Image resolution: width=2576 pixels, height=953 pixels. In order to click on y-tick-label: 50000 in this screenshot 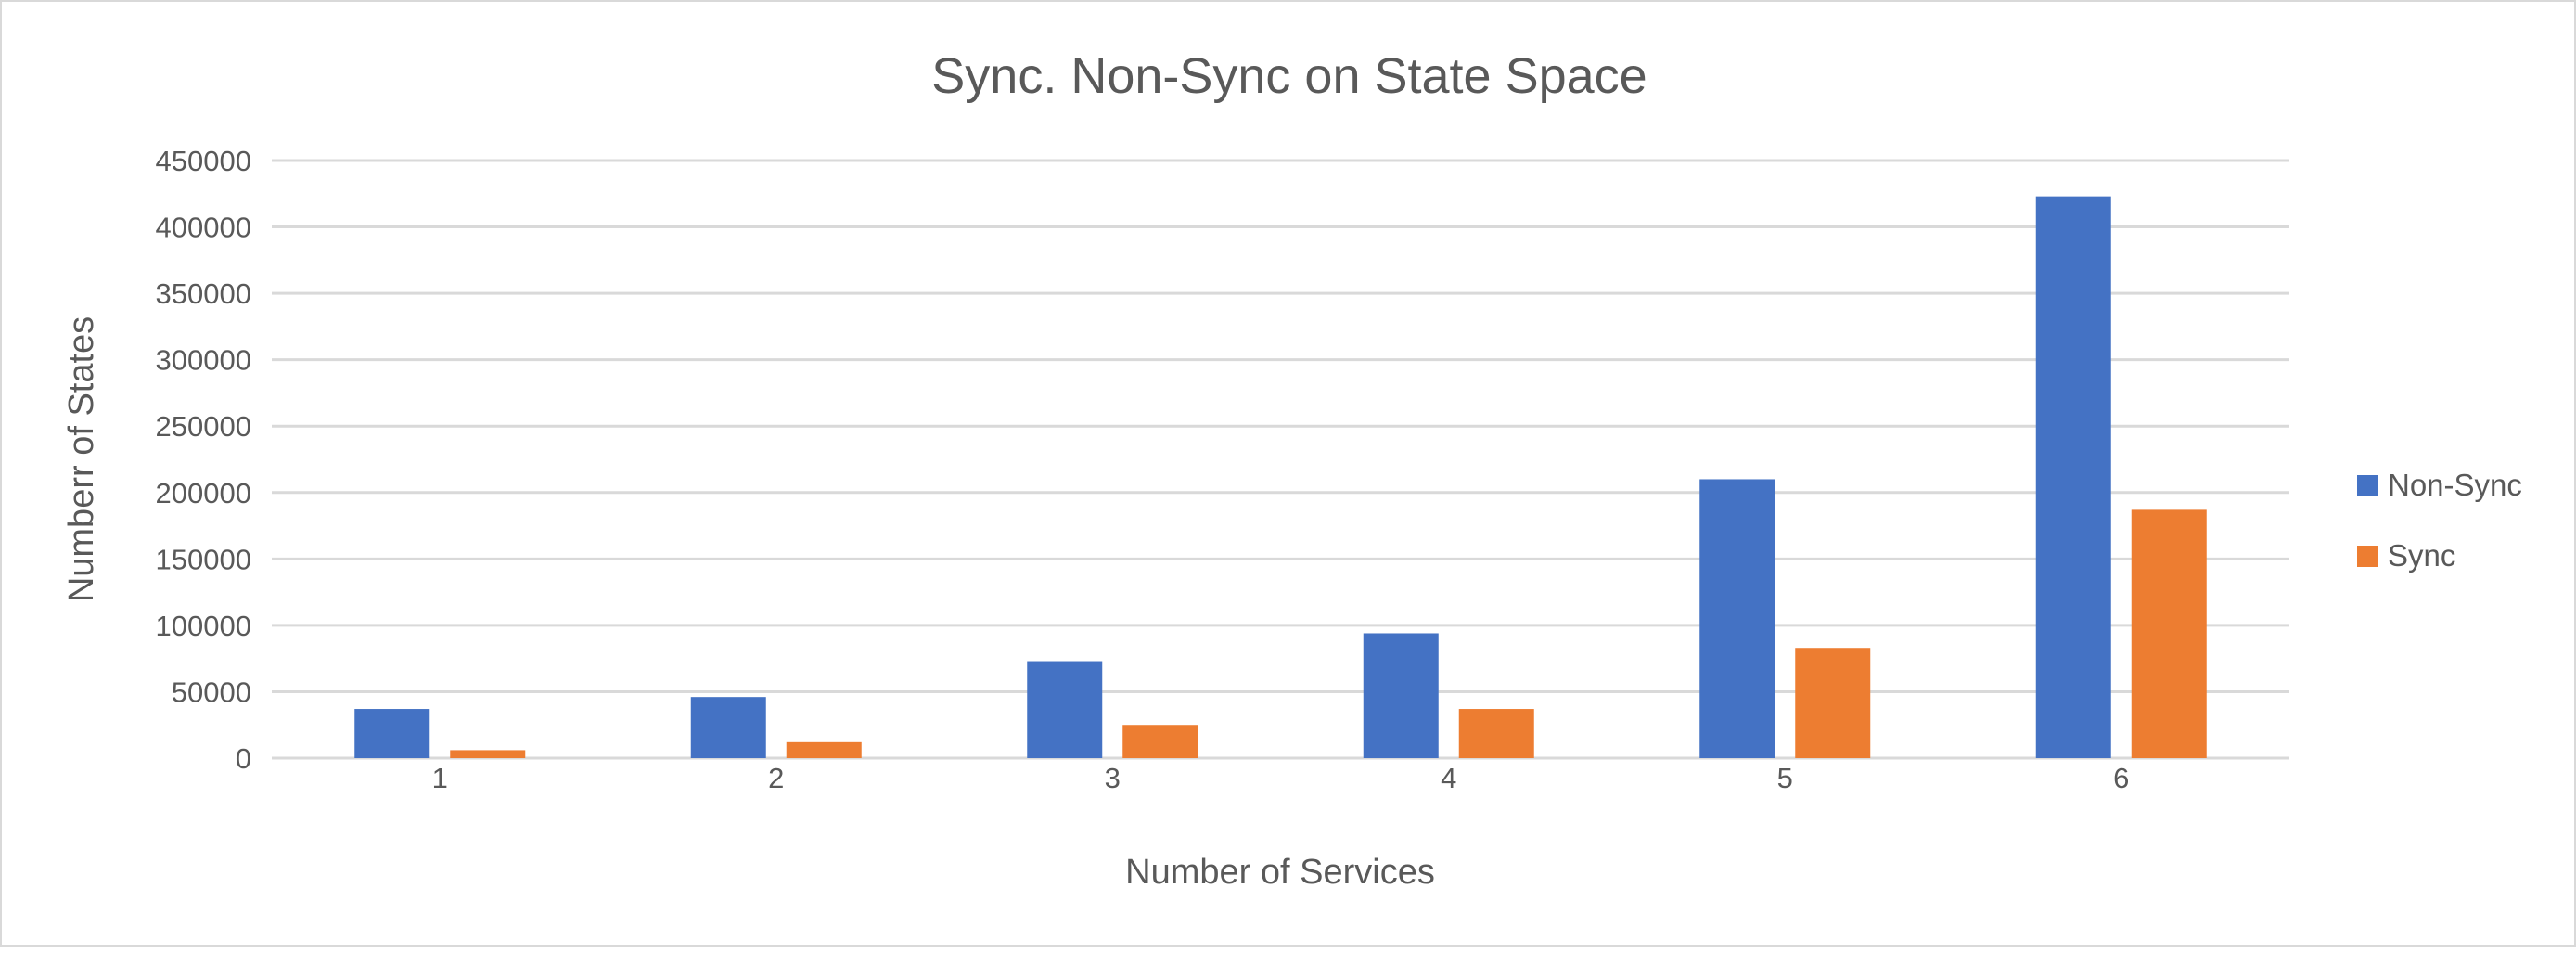, I will do `click(211, 692)`.